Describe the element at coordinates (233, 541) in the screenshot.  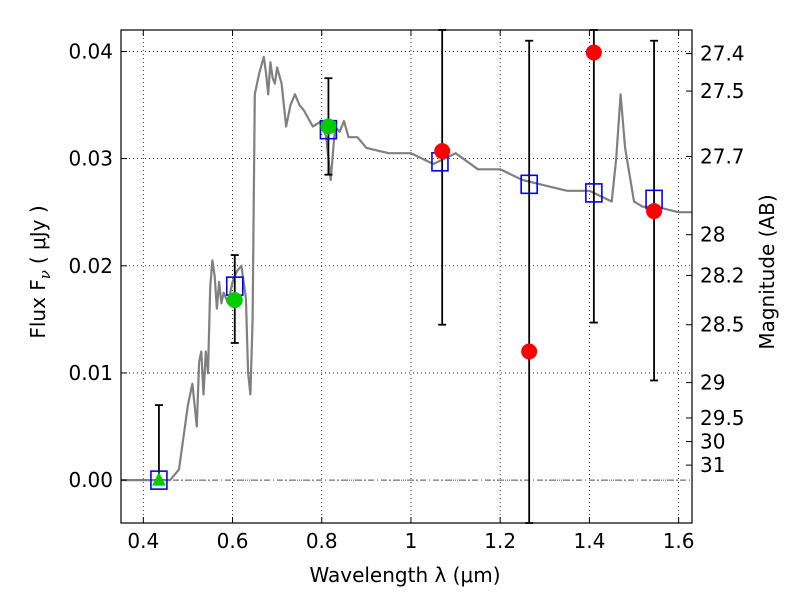
I see `x-tick-label: 0.6` at that location.